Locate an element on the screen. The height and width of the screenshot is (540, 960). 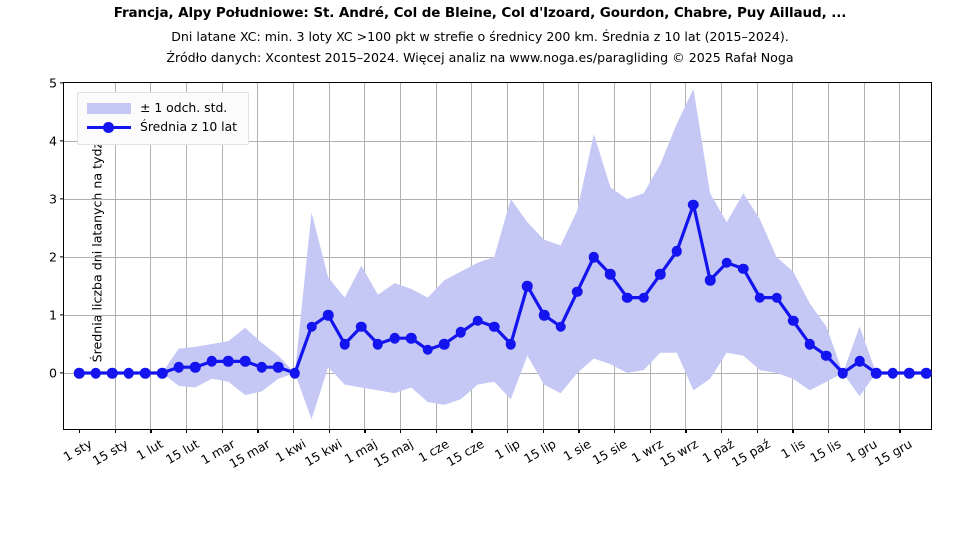
x-axis-tick-label: 15 lis is located at coordinates (825, 451).